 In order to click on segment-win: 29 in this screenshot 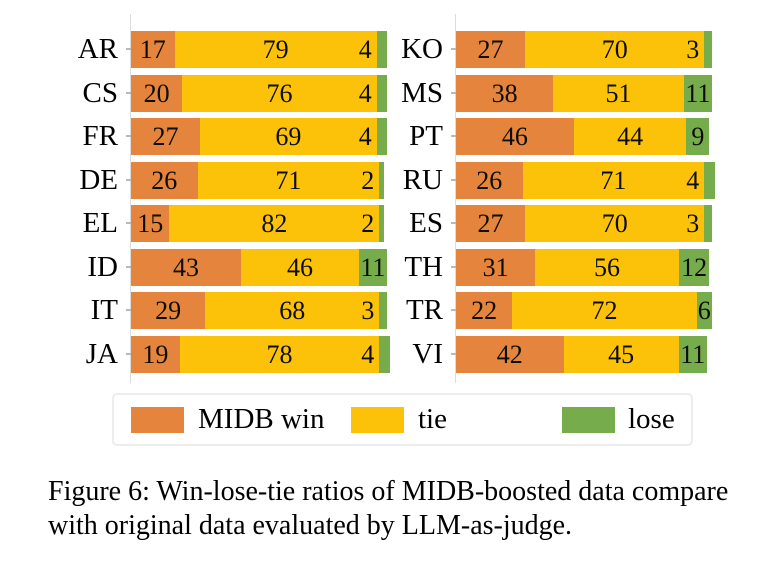, I will do `click(168, 310)`.